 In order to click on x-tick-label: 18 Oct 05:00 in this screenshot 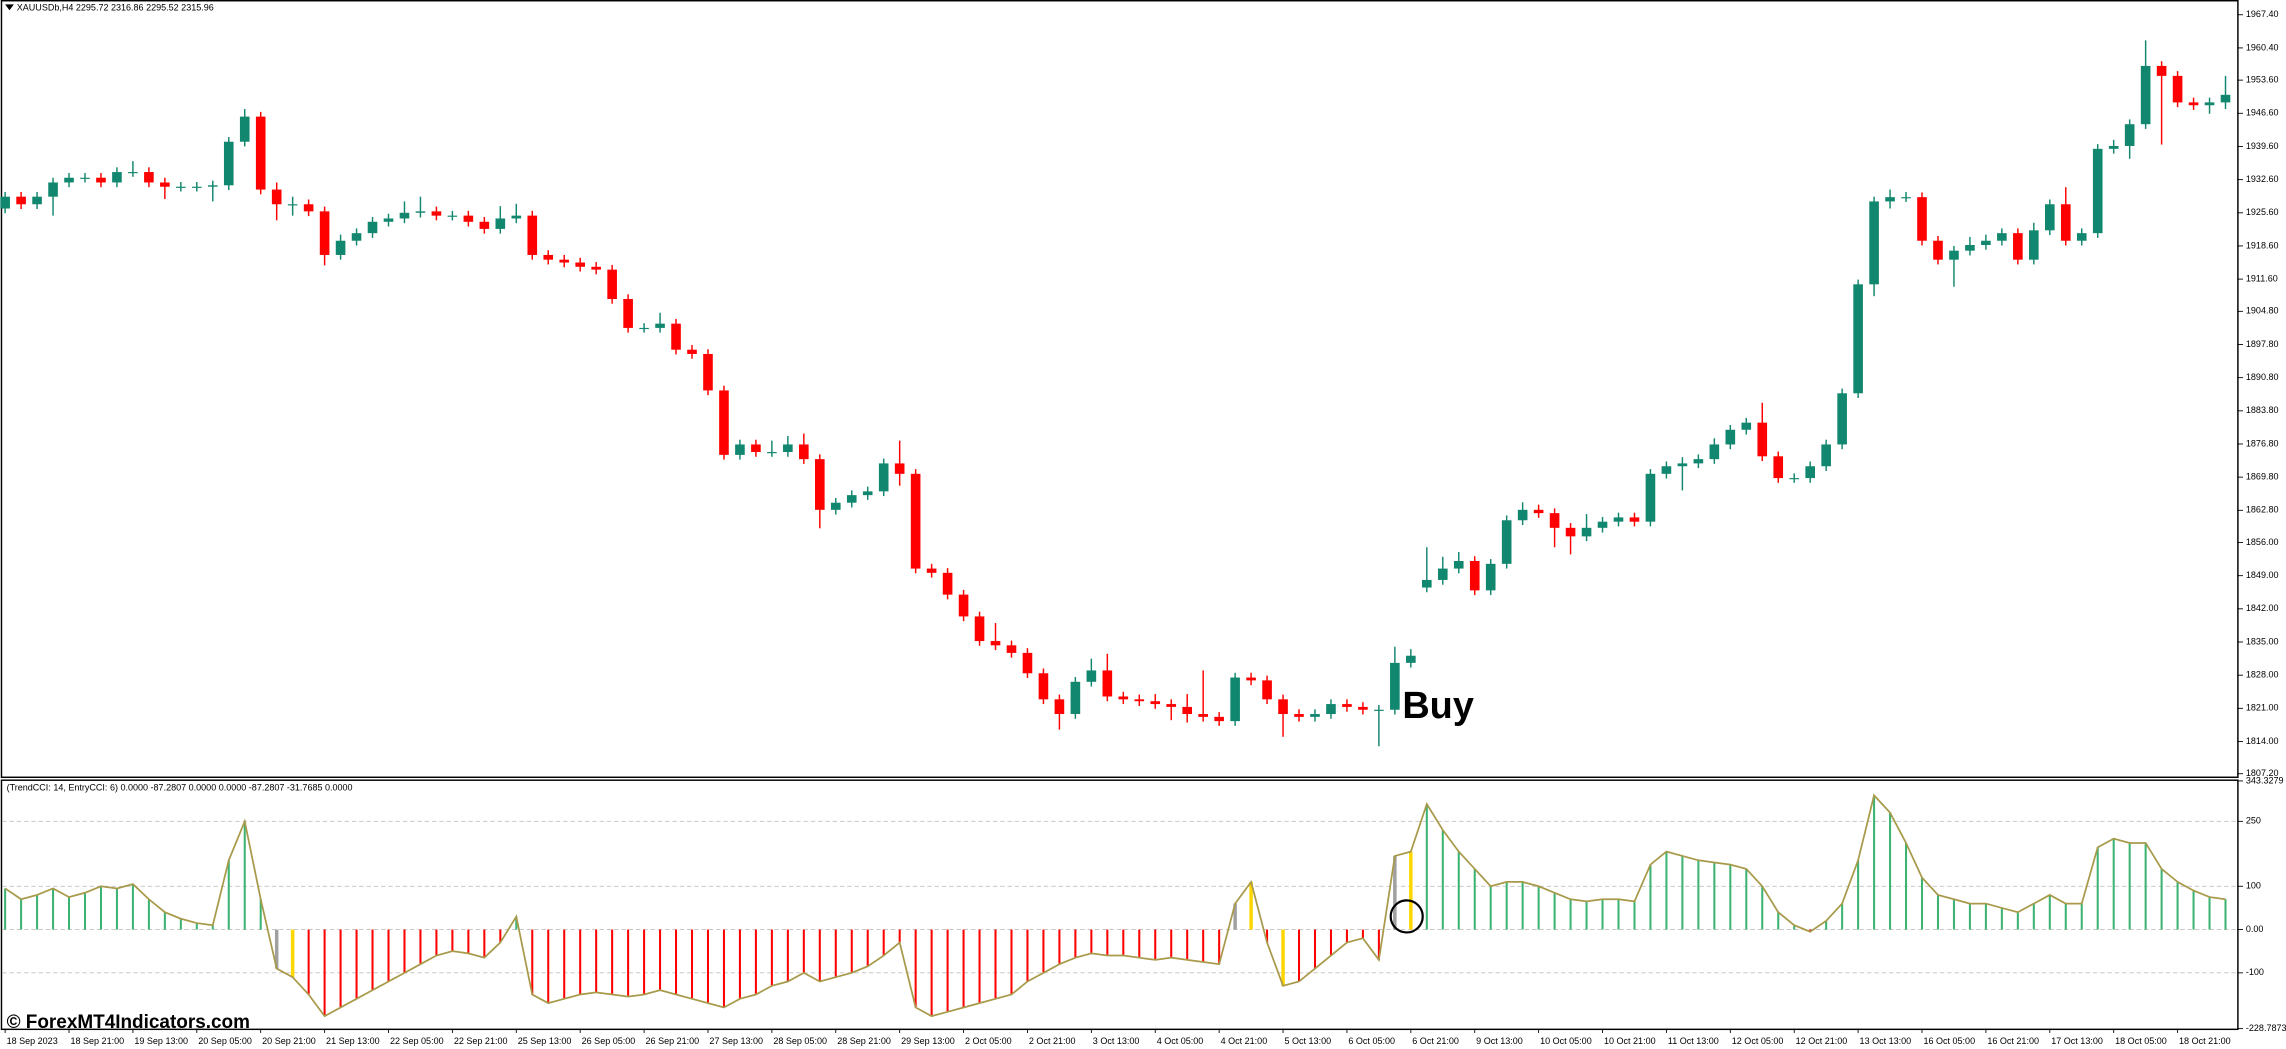, I will do `click(2141, 1041)`.